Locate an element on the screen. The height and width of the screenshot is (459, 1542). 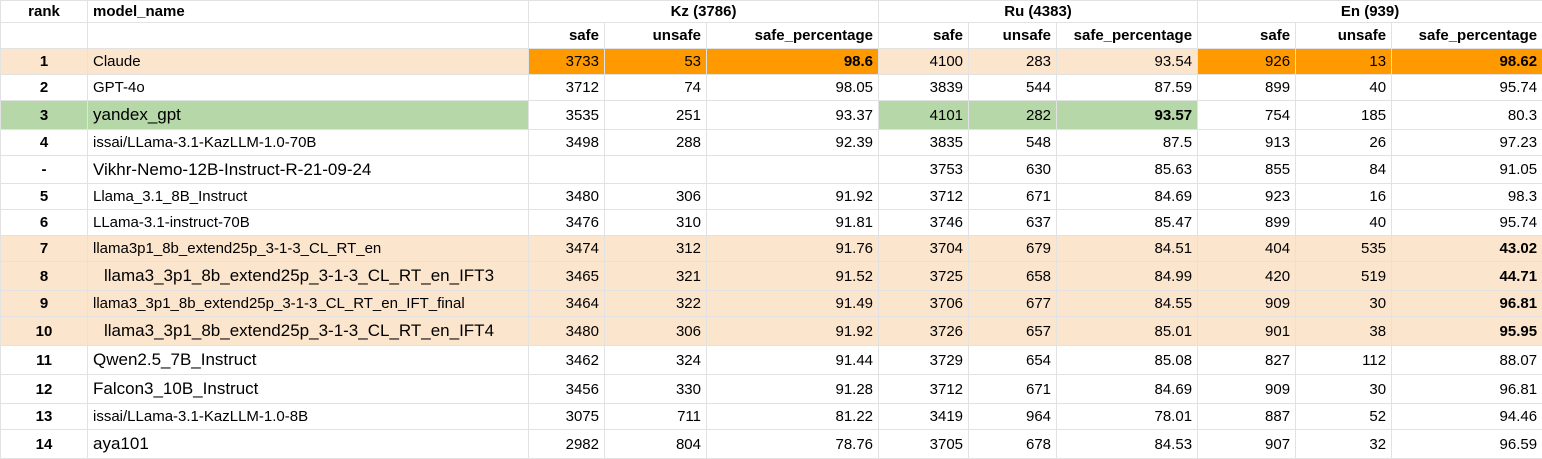
ru-unsafe-cell: 679 is located at coordinates (1013, 248).